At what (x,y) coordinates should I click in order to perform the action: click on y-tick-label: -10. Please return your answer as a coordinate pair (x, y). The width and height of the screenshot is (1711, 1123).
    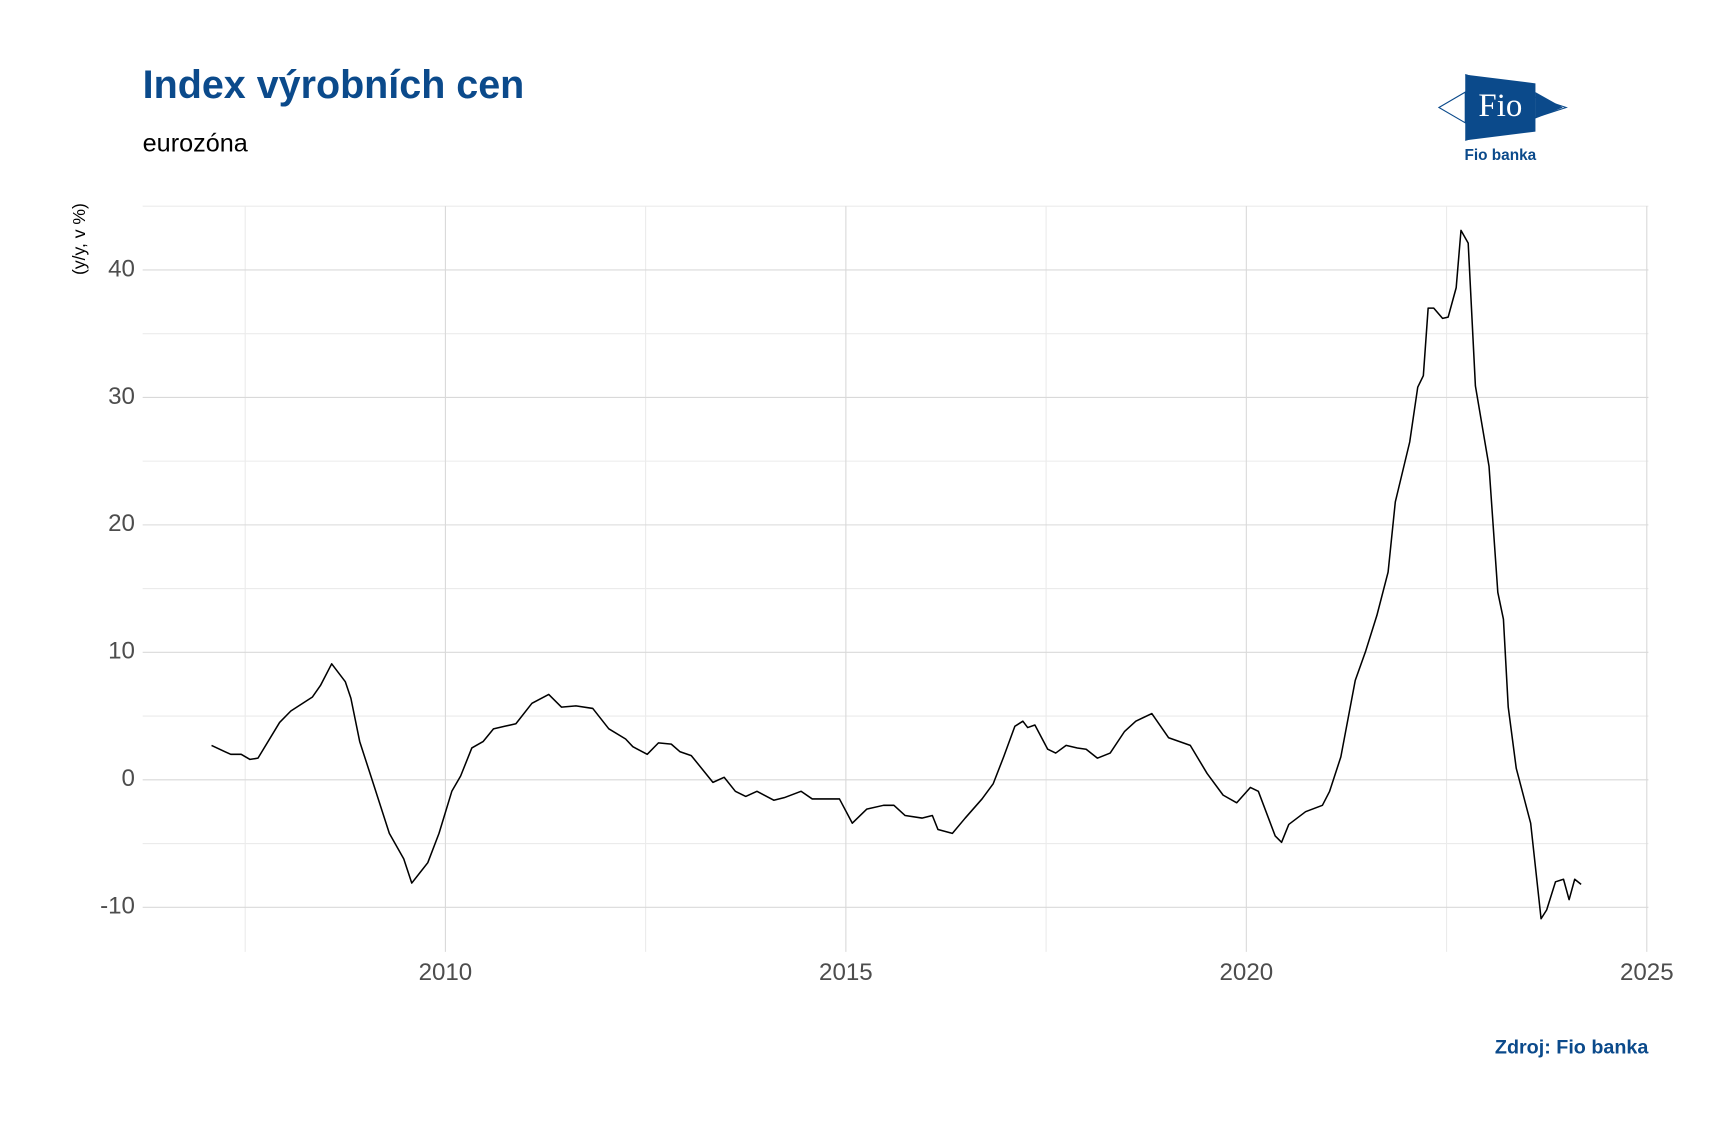
    Looking at the image, I should click on (117, 906).